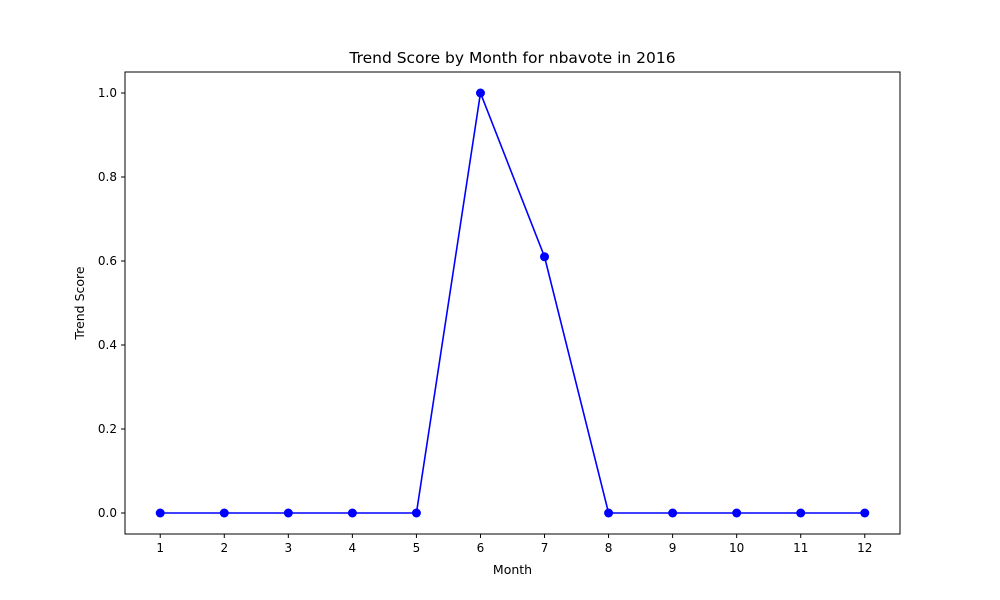  Describe the element at coordinates (107, 345) in the screenshot. I see `y-tick-label: 0.4` at that location.